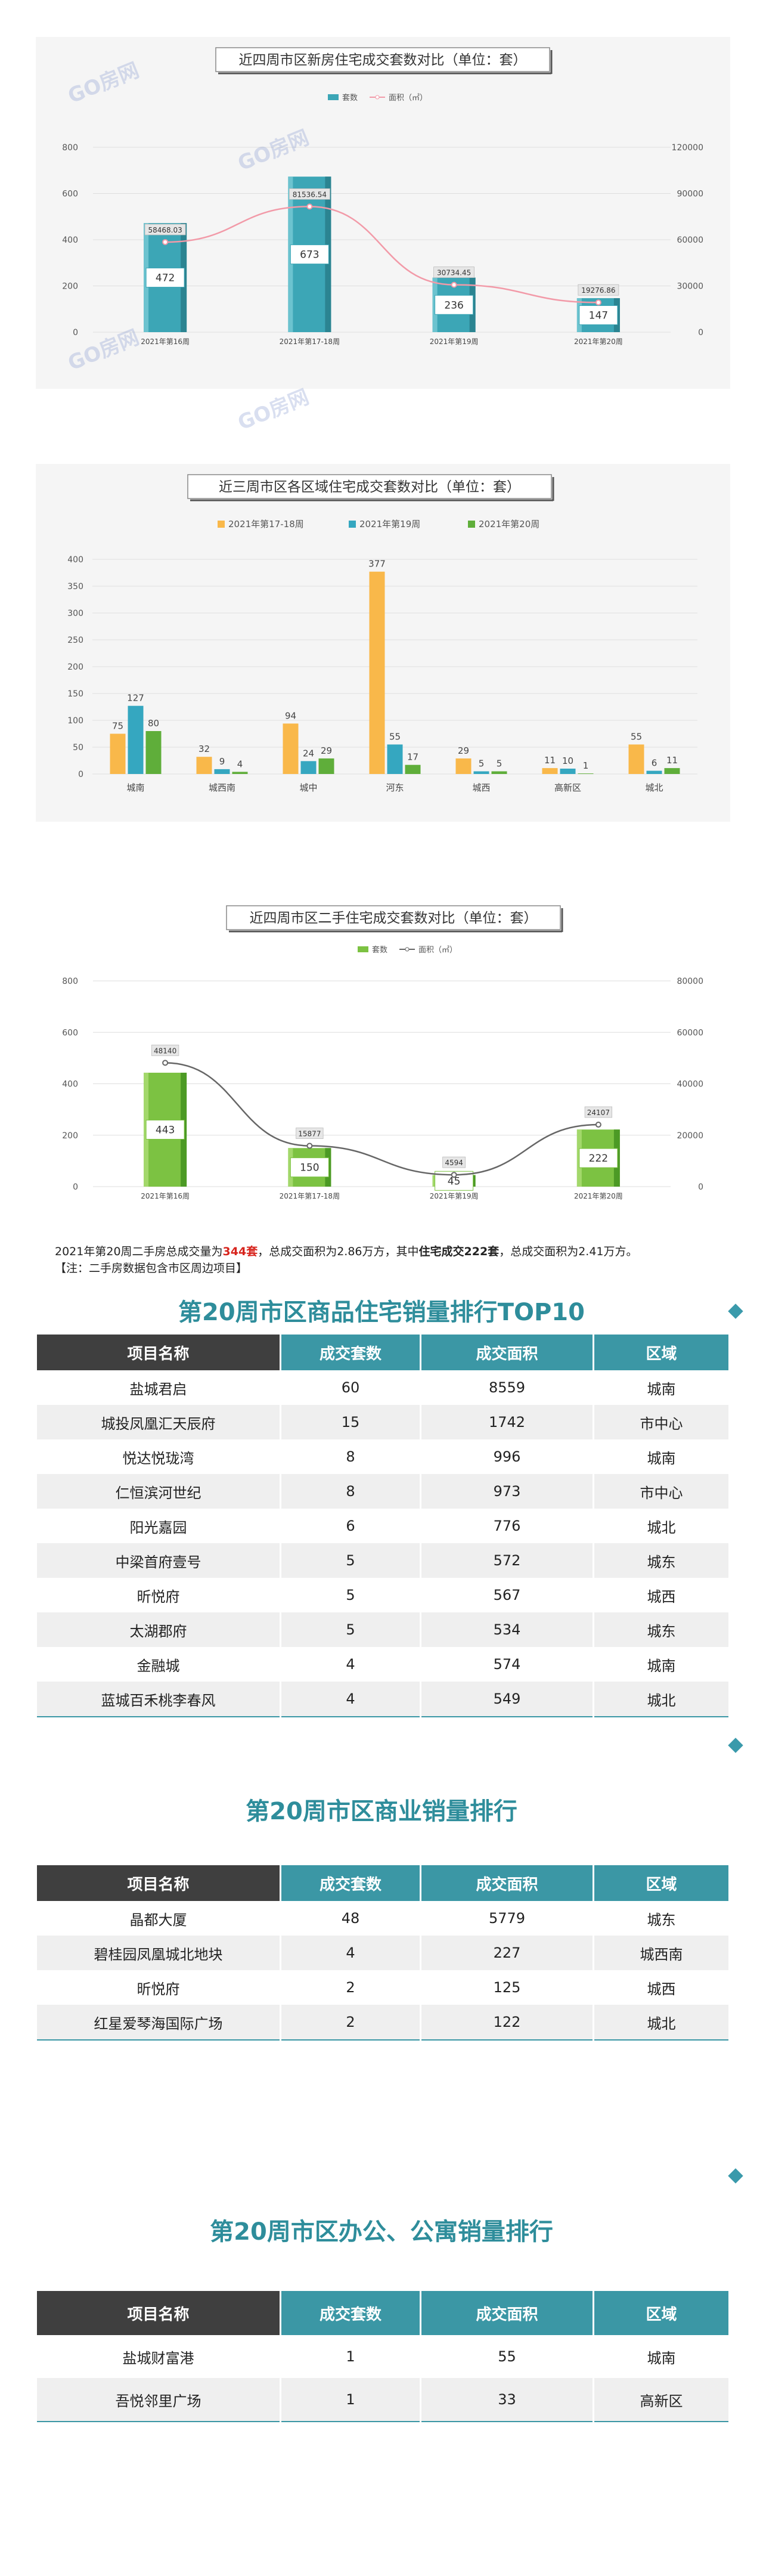 The width and height of the screenshot is (763, 2576). I want to click on data-label: 150, so click(309, 1168).